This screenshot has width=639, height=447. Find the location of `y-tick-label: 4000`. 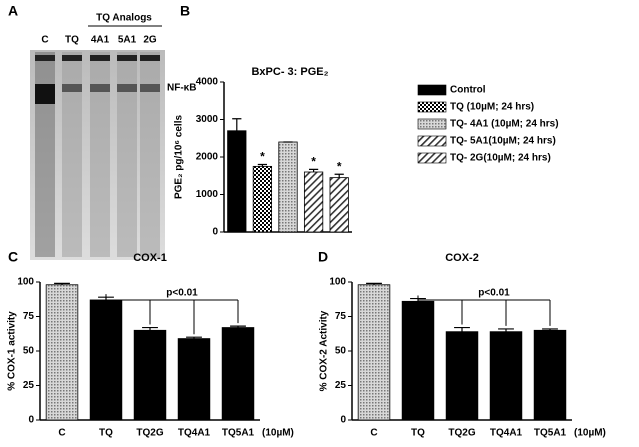

y-tick-label: 4000 is located at coordinates (207, 82).